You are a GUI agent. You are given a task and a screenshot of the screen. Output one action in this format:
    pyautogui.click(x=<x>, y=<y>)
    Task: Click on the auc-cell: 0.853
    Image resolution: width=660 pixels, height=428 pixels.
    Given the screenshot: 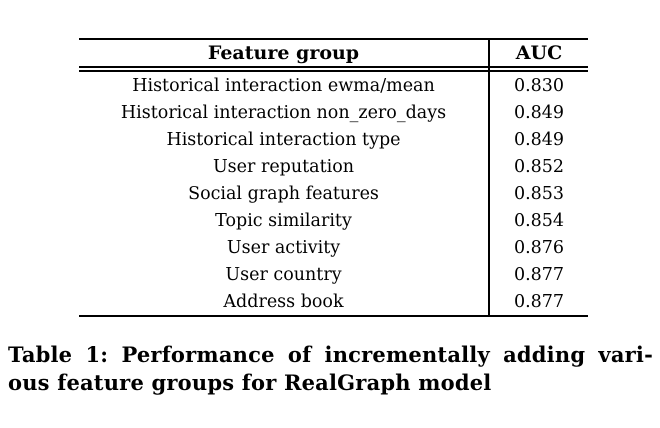 What is the action you would take?
    pyautogui.click(x=539, y=193)
    